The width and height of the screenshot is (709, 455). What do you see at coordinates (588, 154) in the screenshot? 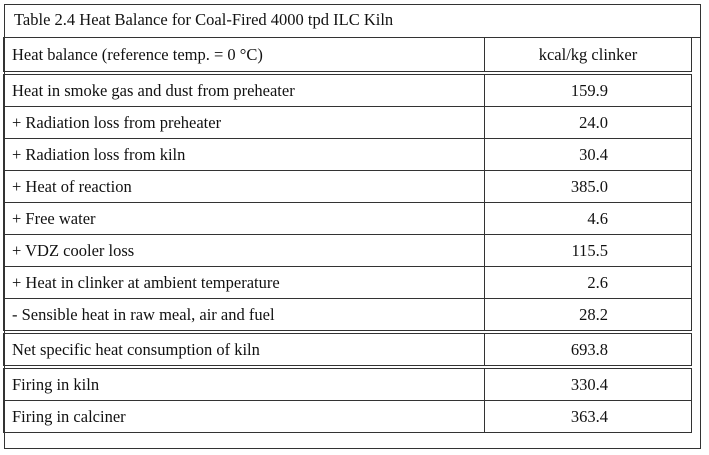
I see `row-value: 30.4` at bounding box center [588, 154].